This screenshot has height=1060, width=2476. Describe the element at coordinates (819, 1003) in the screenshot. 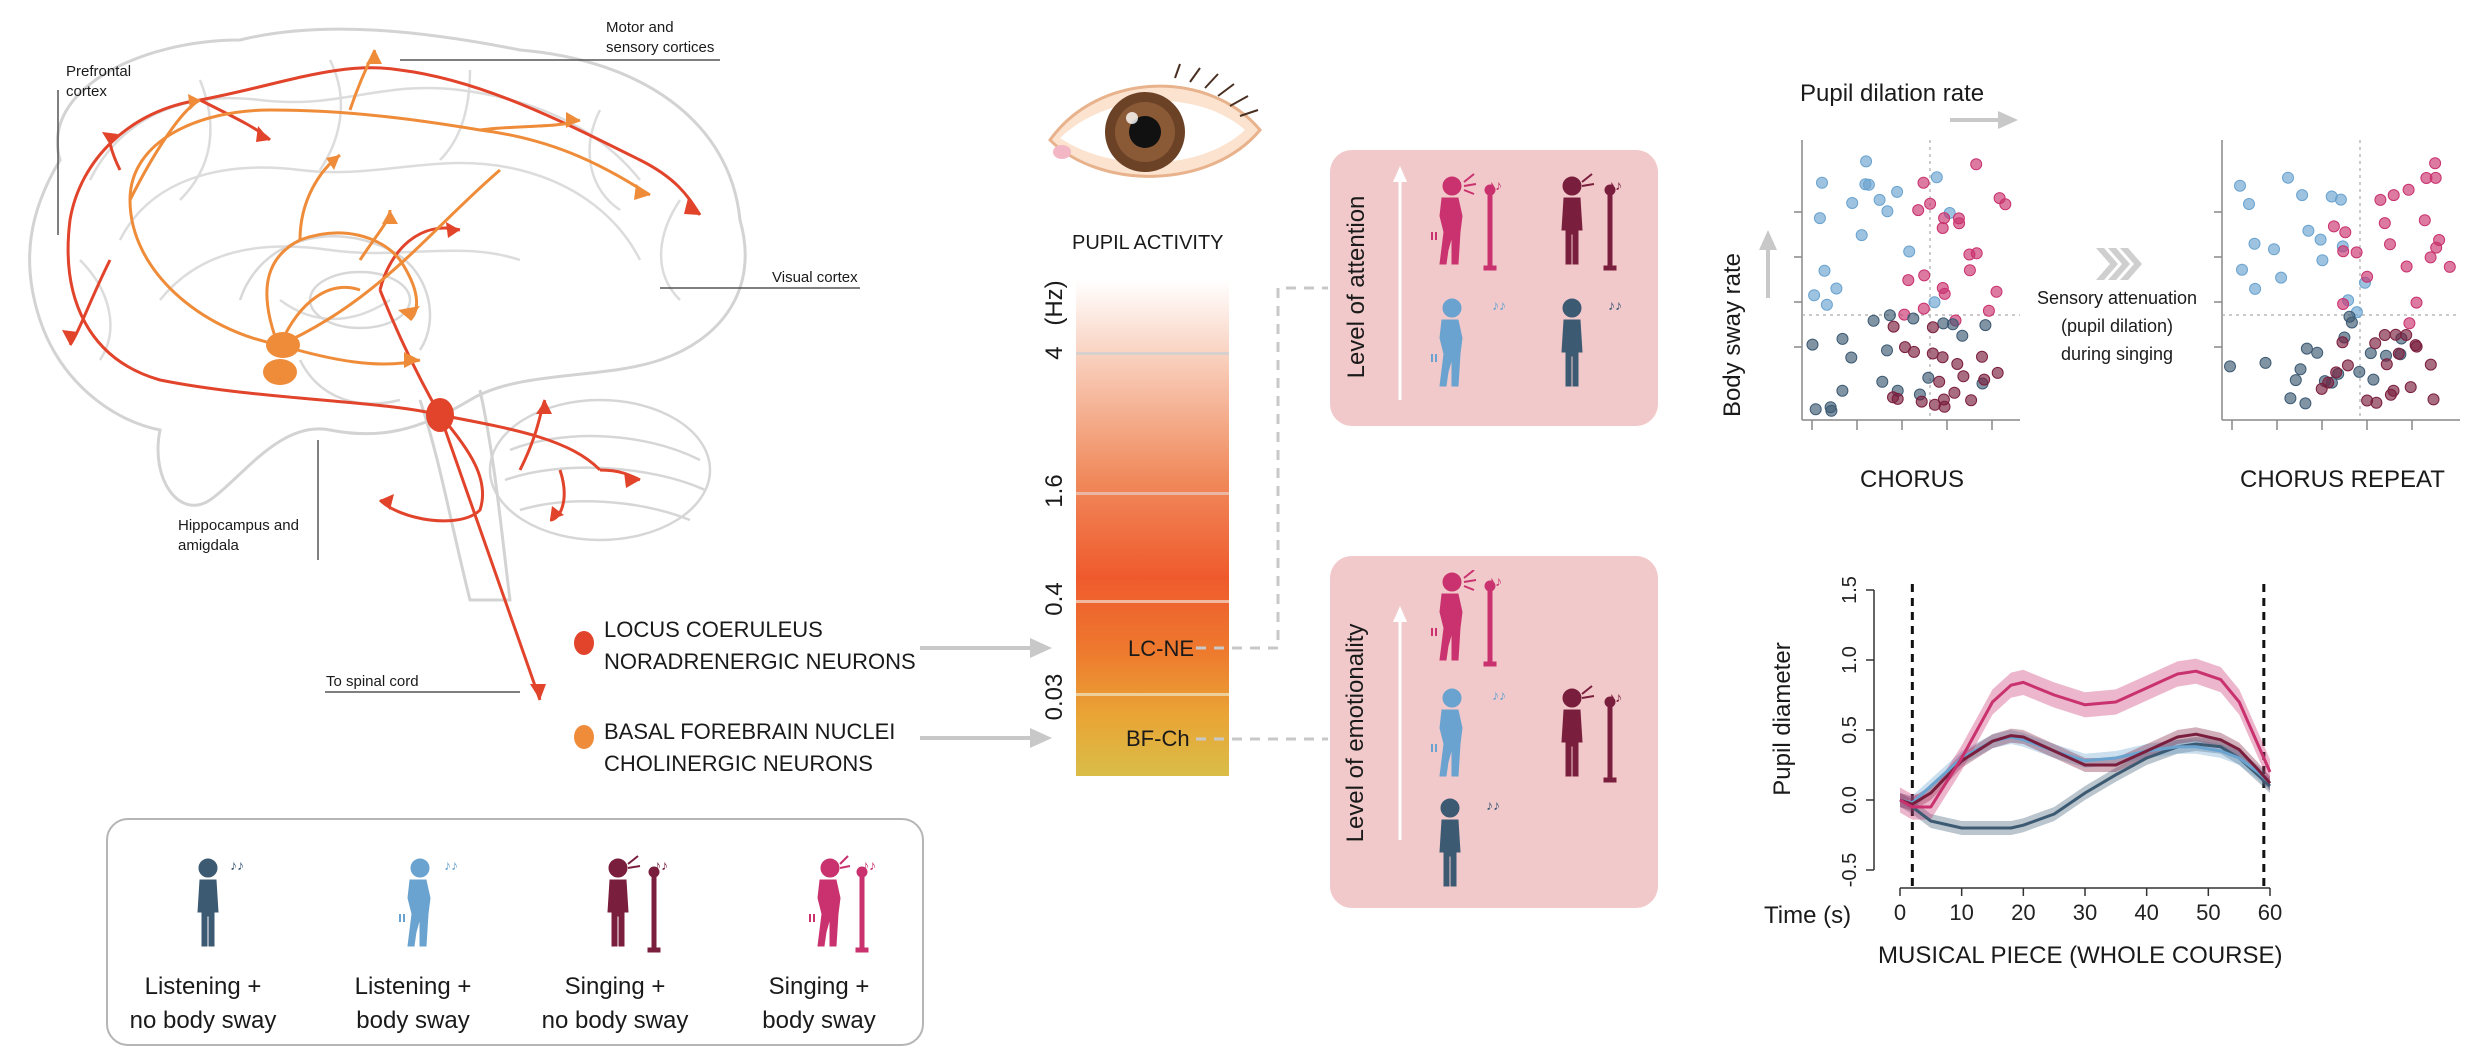

I see `condition-4: Singing + body sway` at that location.